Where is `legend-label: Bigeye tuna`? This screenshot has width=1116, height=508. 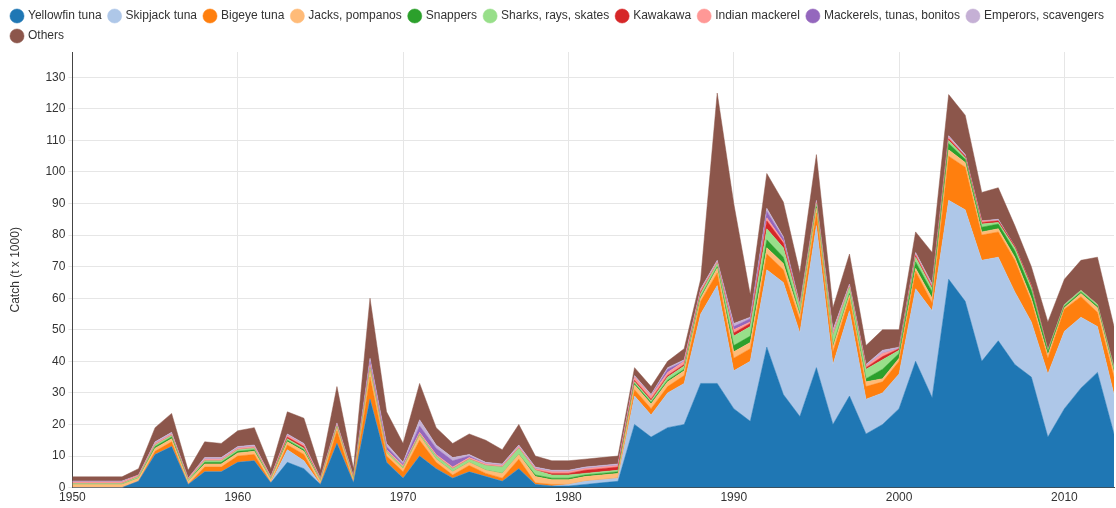
legend-label: Bigeye tuna is located at coordinates (252, 15).